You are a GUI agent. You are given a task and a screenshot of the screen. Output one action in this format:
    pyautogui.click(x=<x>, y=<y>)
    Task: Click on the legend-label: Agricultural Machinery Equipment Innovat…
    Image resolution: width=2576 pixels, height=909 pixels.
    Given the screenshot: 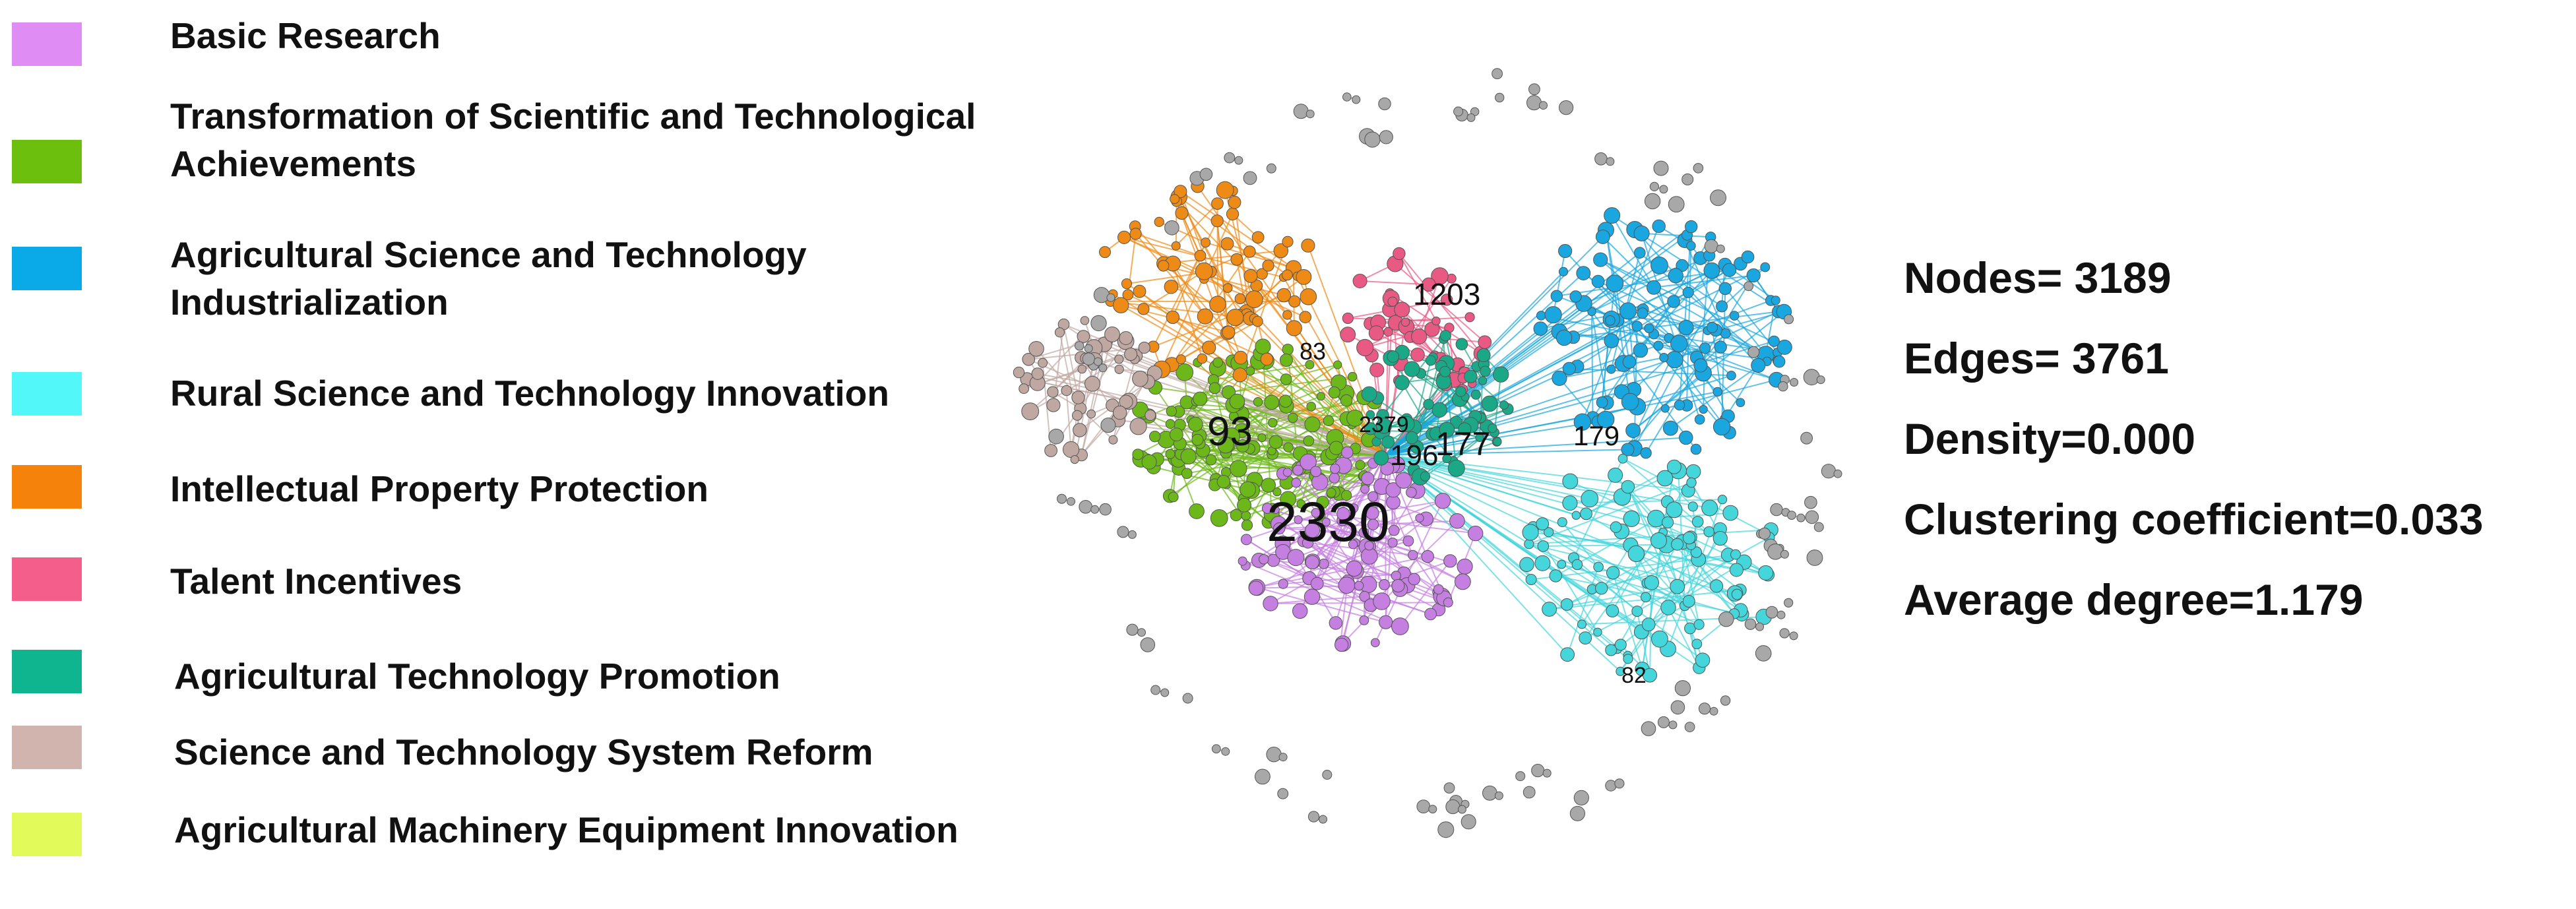 What is the action you would take?
    pyautogui.click(x=566, y=829)
    